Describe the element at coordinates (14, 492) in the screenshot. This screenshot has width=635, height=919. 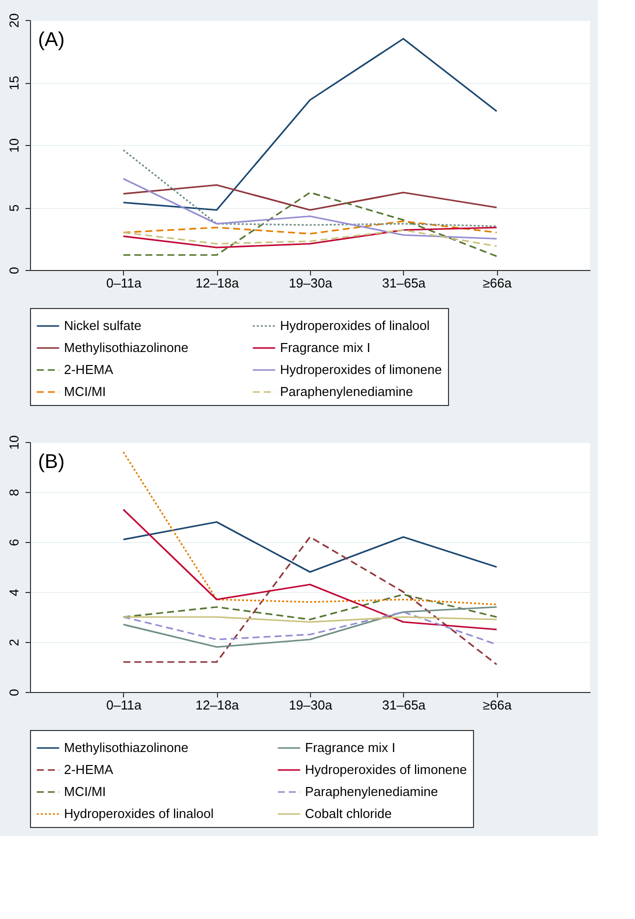
I see `y-tick-label: 8` at that location.